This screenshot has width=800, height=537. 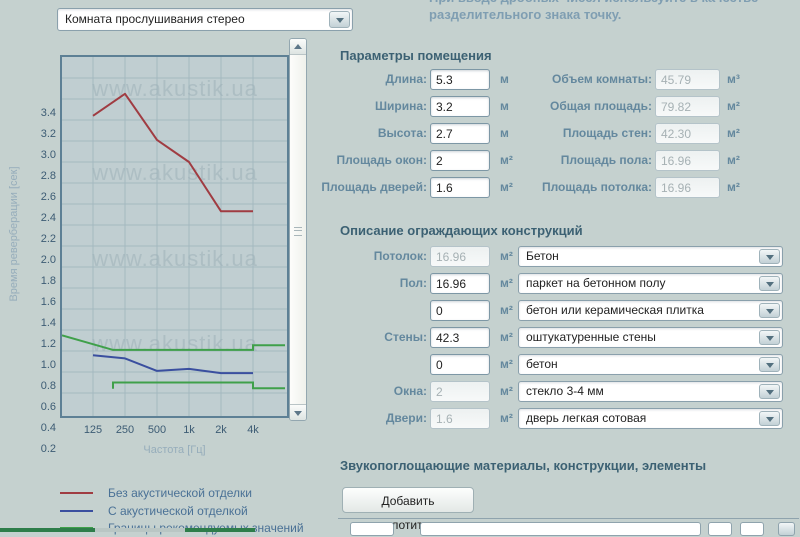 What do you see at coordinates (565, 391) in the screenshot?
I see `material-select-value: стекло 3-4 мм` at bounding box center [565, 391].